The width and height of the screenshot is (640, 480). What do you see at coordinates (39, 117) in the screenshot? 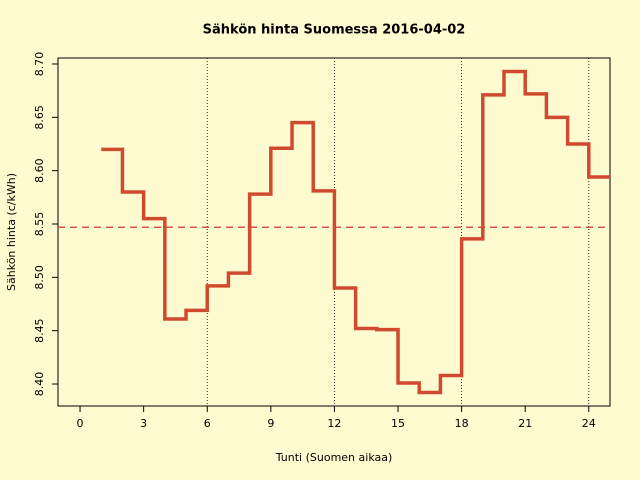
I see `y-tick-label: 8.65` at bounding box center [39, 117].